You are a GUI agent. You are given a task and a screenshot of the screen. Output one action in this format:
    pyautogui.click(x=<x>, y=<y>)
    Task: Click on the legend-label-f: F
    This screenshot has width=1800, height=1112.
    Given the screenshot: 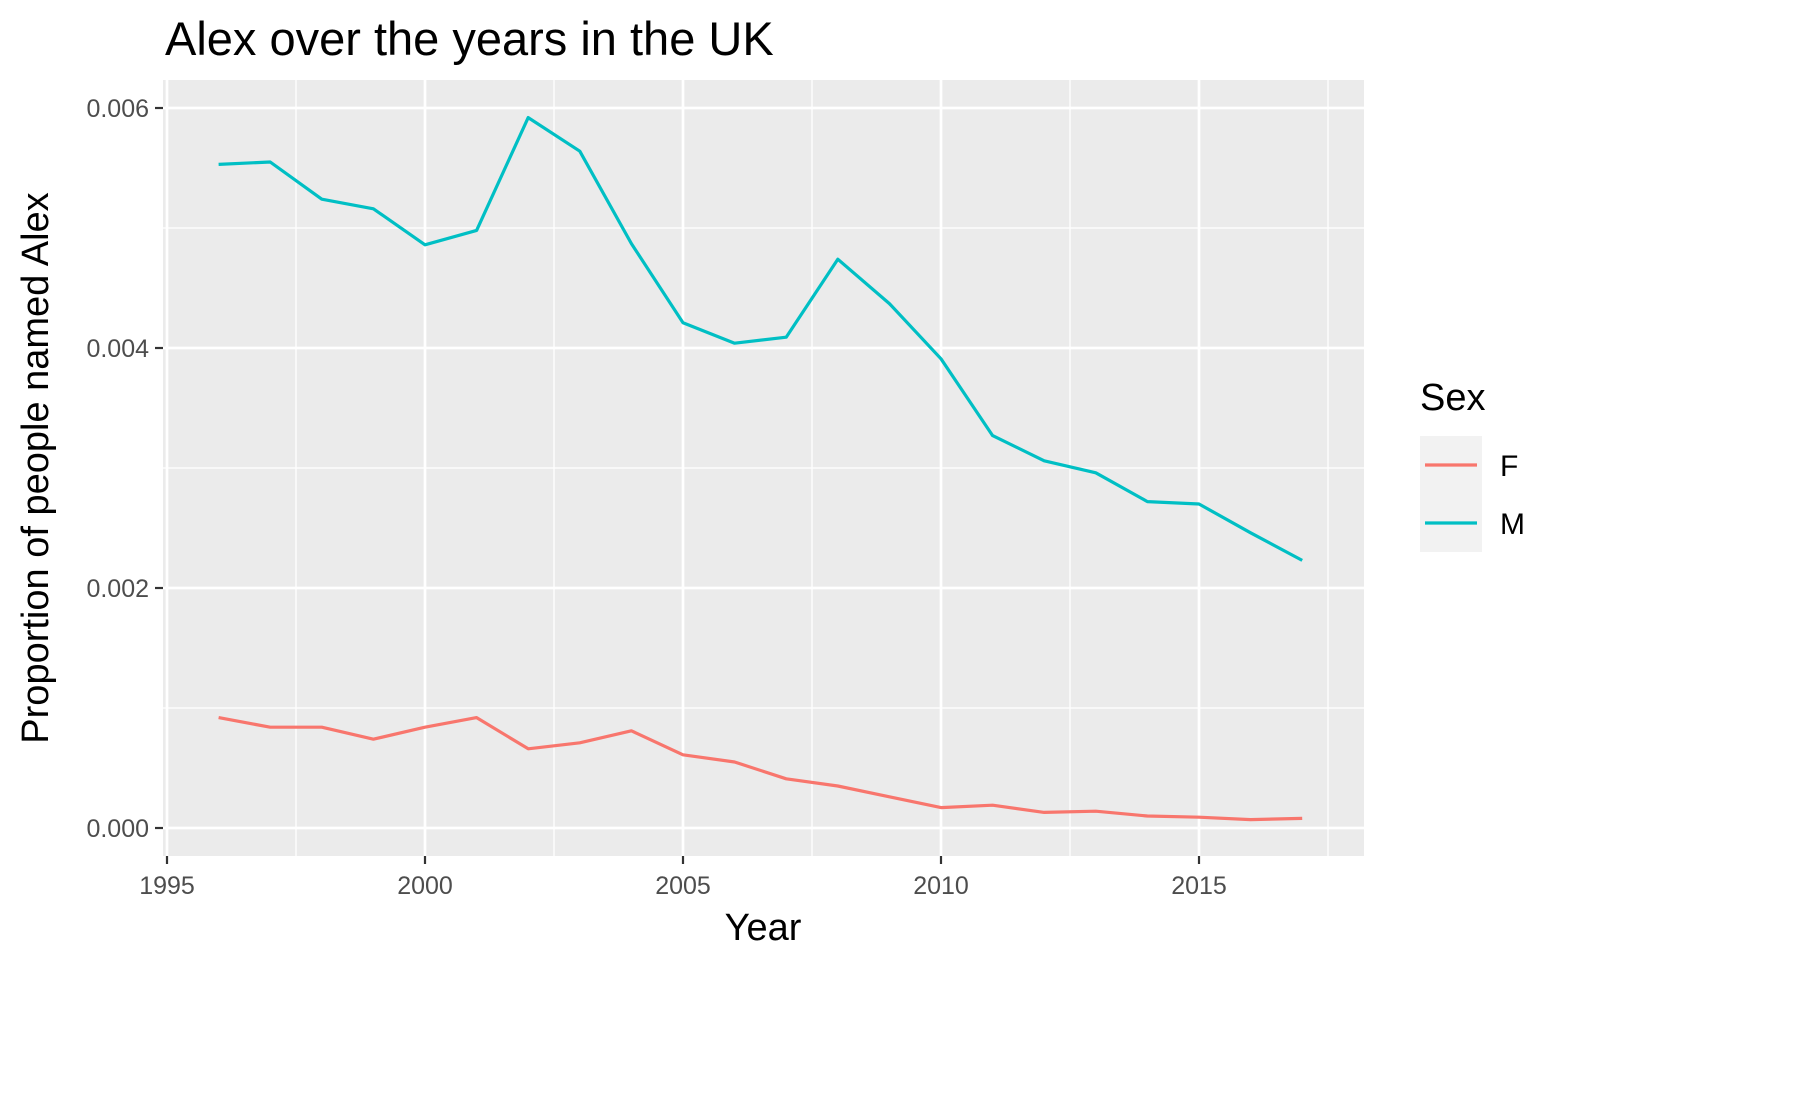 What is the action you would take?
    pyautogui.click(x=1509, y=466)
    